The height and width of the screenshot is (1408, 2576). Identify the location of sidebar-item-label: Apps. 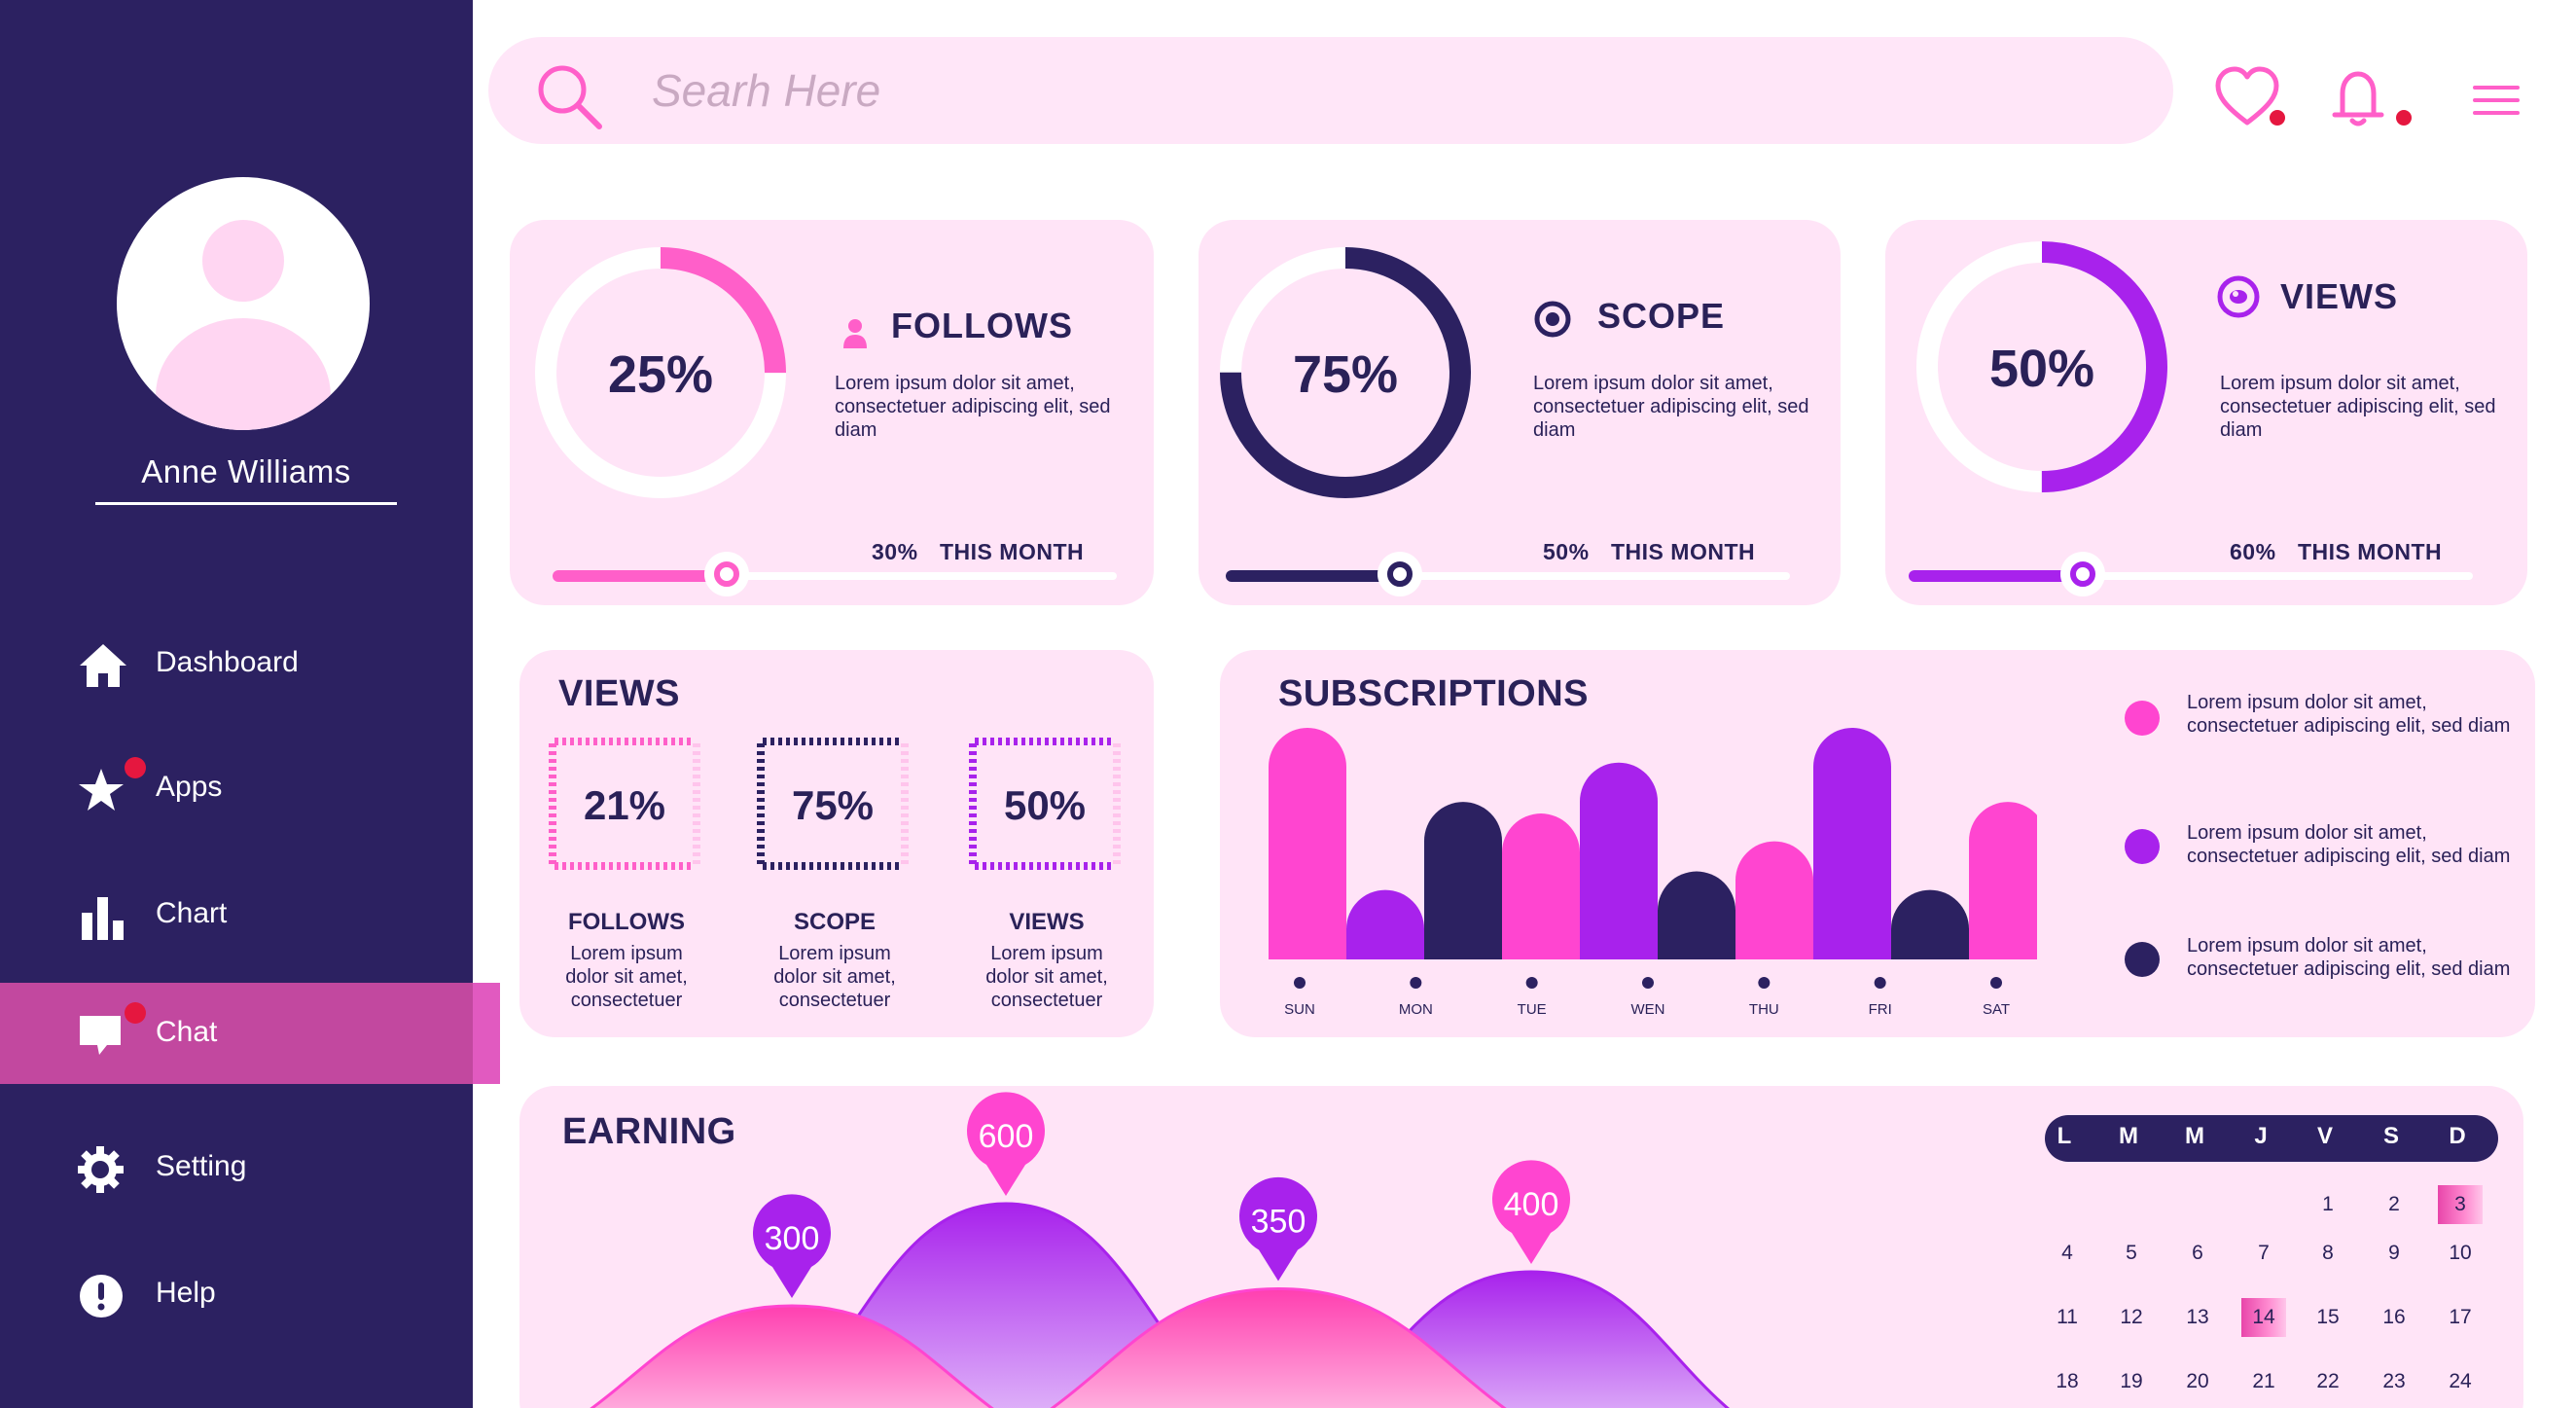
(189, 787).